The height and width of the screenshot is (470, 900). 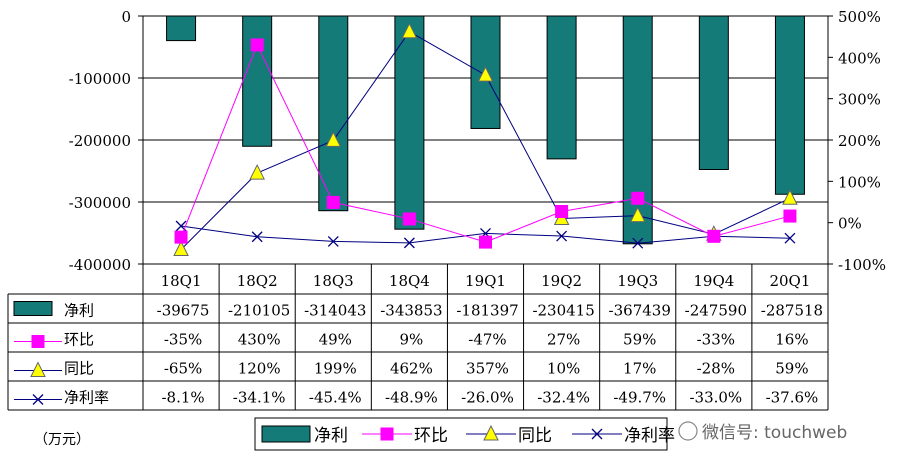 I want to click on unit-label: （万元）, so click(x=62, y=440).